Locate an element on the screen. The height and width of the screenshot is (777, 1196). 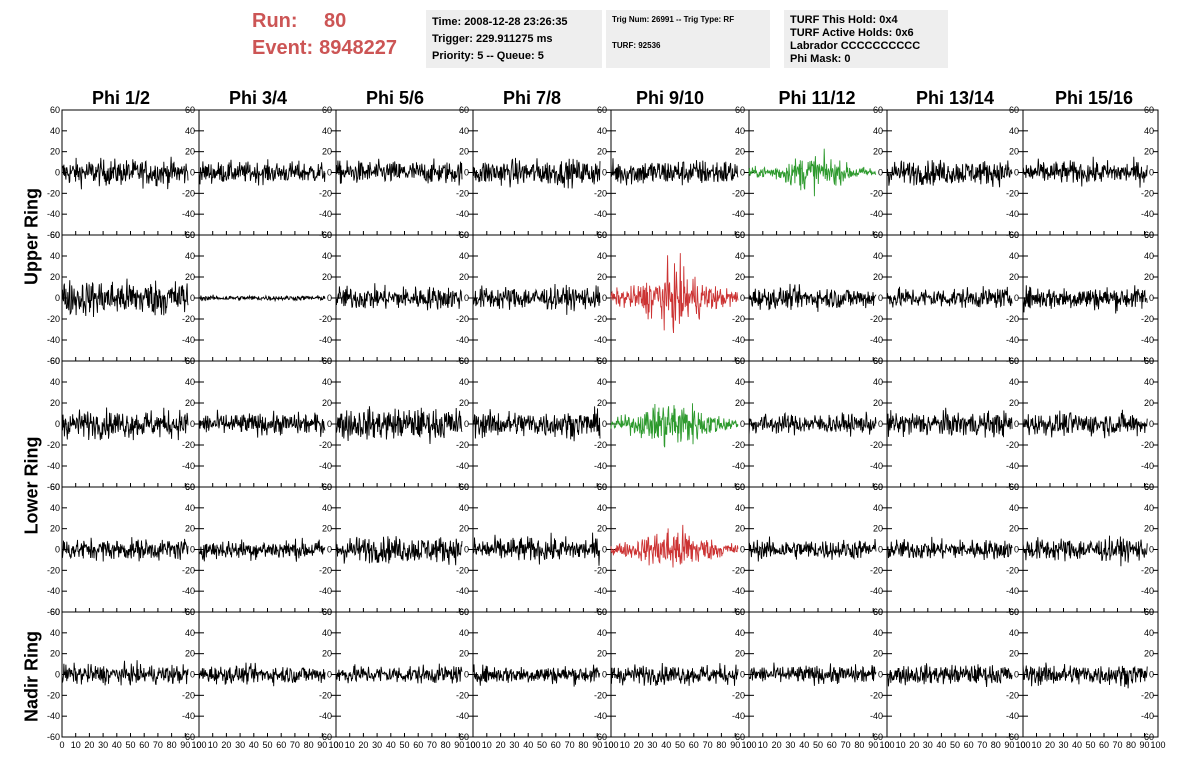
x-tick-label: 20 is located at coordinates (226, 745).